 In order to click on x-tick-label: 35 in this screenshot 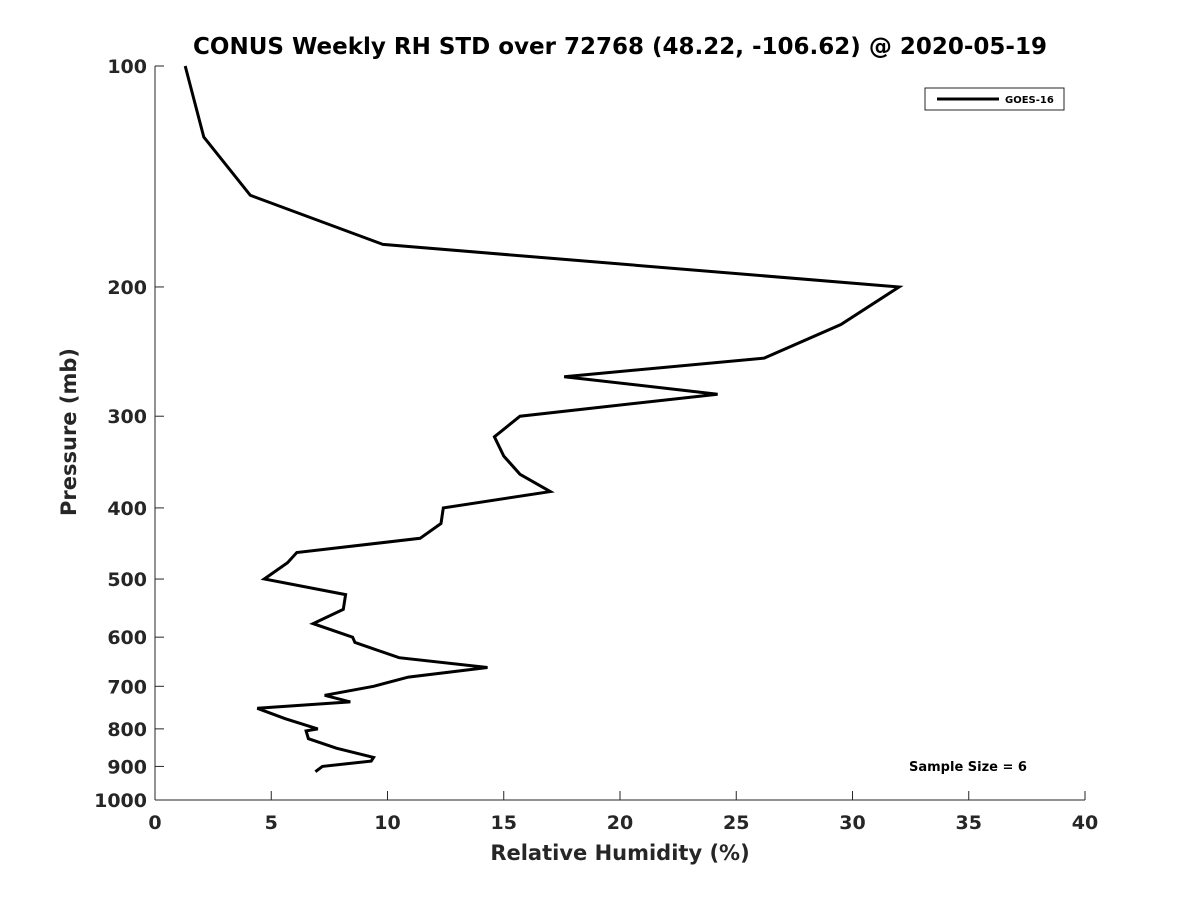, I will do `click(969, 823)`.